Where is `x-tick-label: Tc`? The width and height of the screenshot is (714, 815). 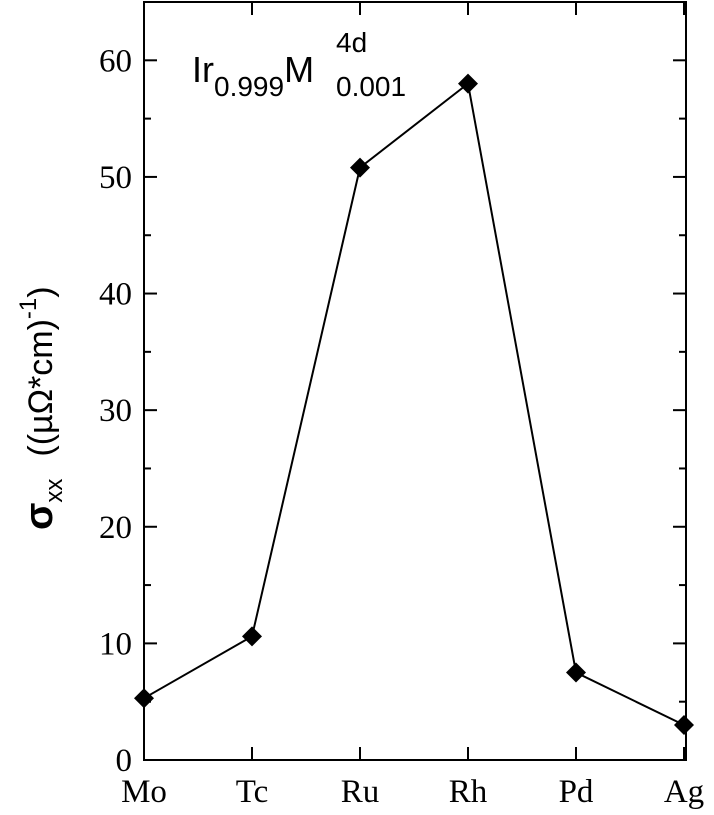
x-tick-label: Tc is located at coordinates (252, 792).